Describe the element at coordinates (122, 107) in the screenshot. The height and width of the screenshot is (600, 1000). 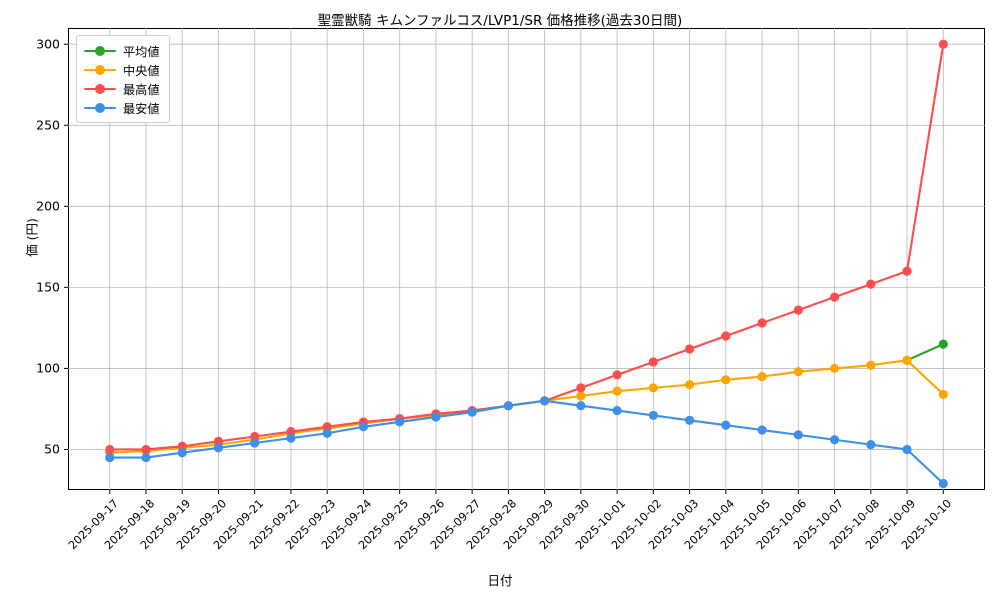
I see `legend-item-4: 最安値` at that location.